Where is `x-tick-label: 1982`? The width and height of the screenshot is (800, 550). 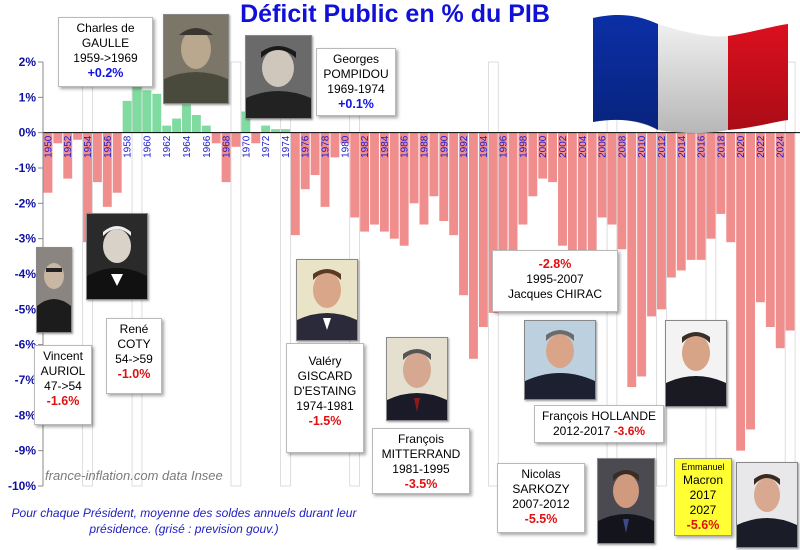
x-tick-label: 1982 is located at coordinates (365, 146).